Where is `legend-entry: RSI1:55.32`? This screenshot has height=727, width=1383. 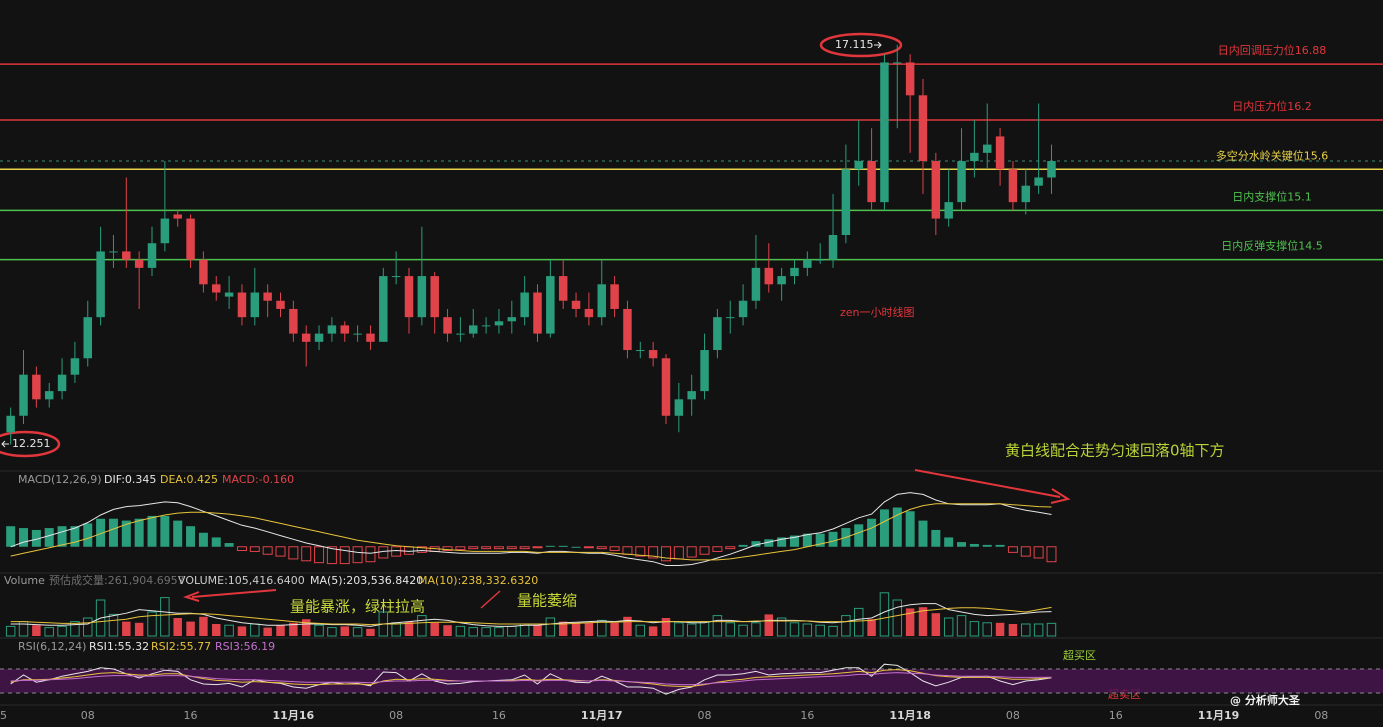
legend-entry: RSI1:55.32 is located at coordinates (119, 646).